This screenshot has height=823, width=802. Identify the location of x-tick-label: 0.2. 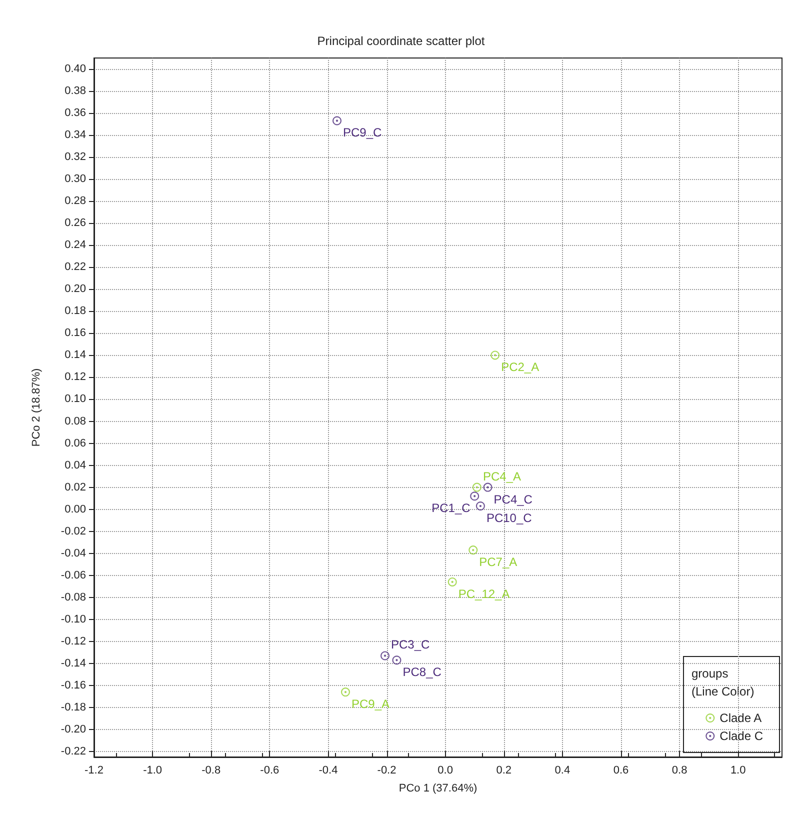
(504, 770).